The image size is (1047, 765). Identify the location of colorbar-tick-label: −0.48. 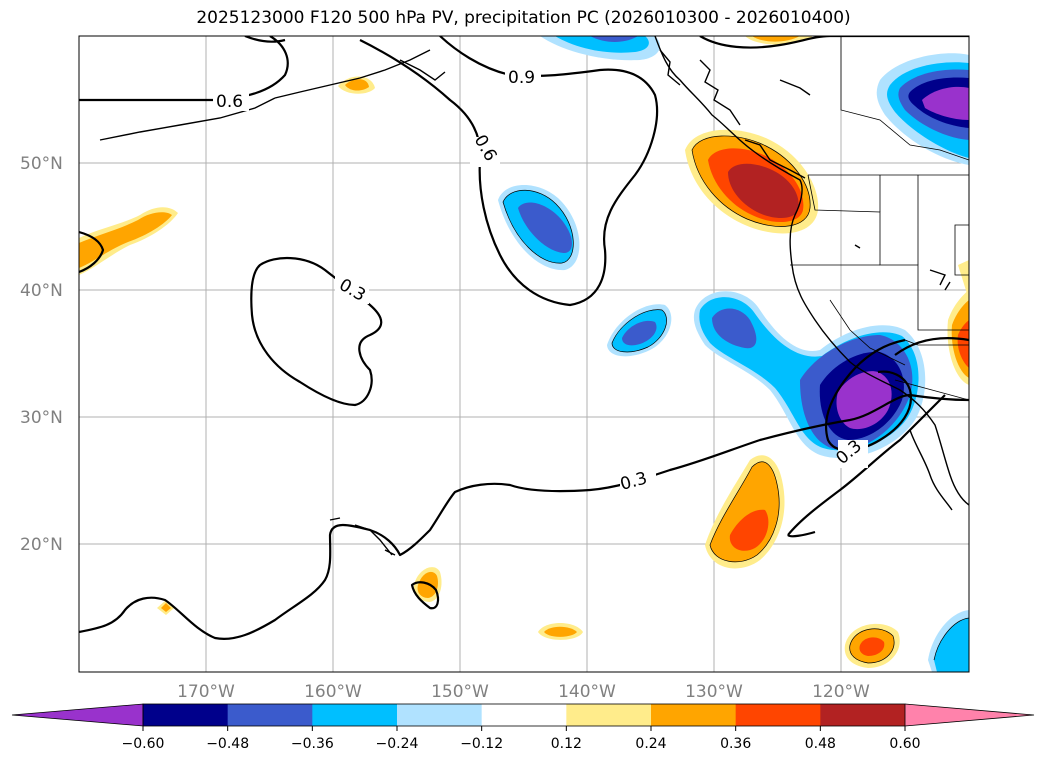
(227, 744).